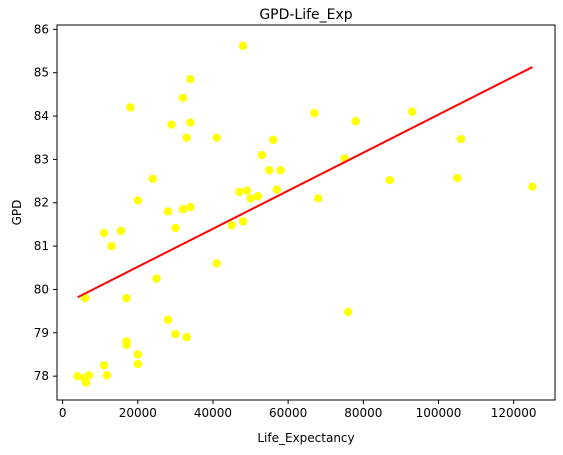 This screenshot has height=455, width=563. Describe the element at coordinates (41, 29) in the screenshot. I see `y-tick-label: 86` at that location.